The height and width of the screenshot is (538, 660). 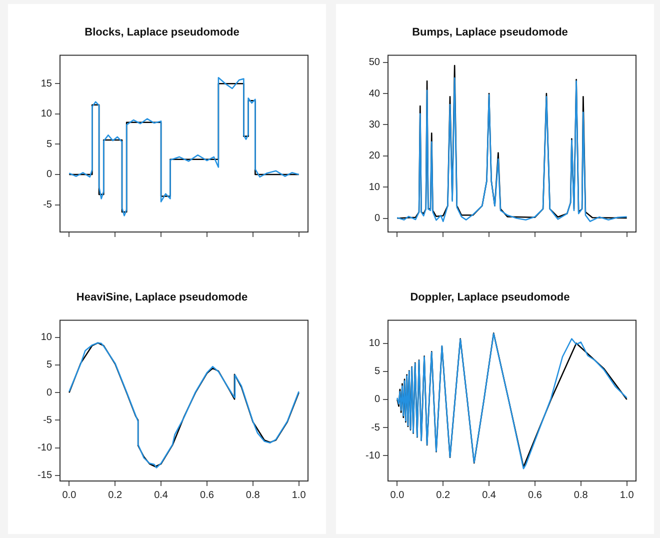 What do you see at coordinates (162, 298) in the screenshot?
I see `chart-title: HeaviSine, Laplace pseudomode` at bounding box center [162, 298].